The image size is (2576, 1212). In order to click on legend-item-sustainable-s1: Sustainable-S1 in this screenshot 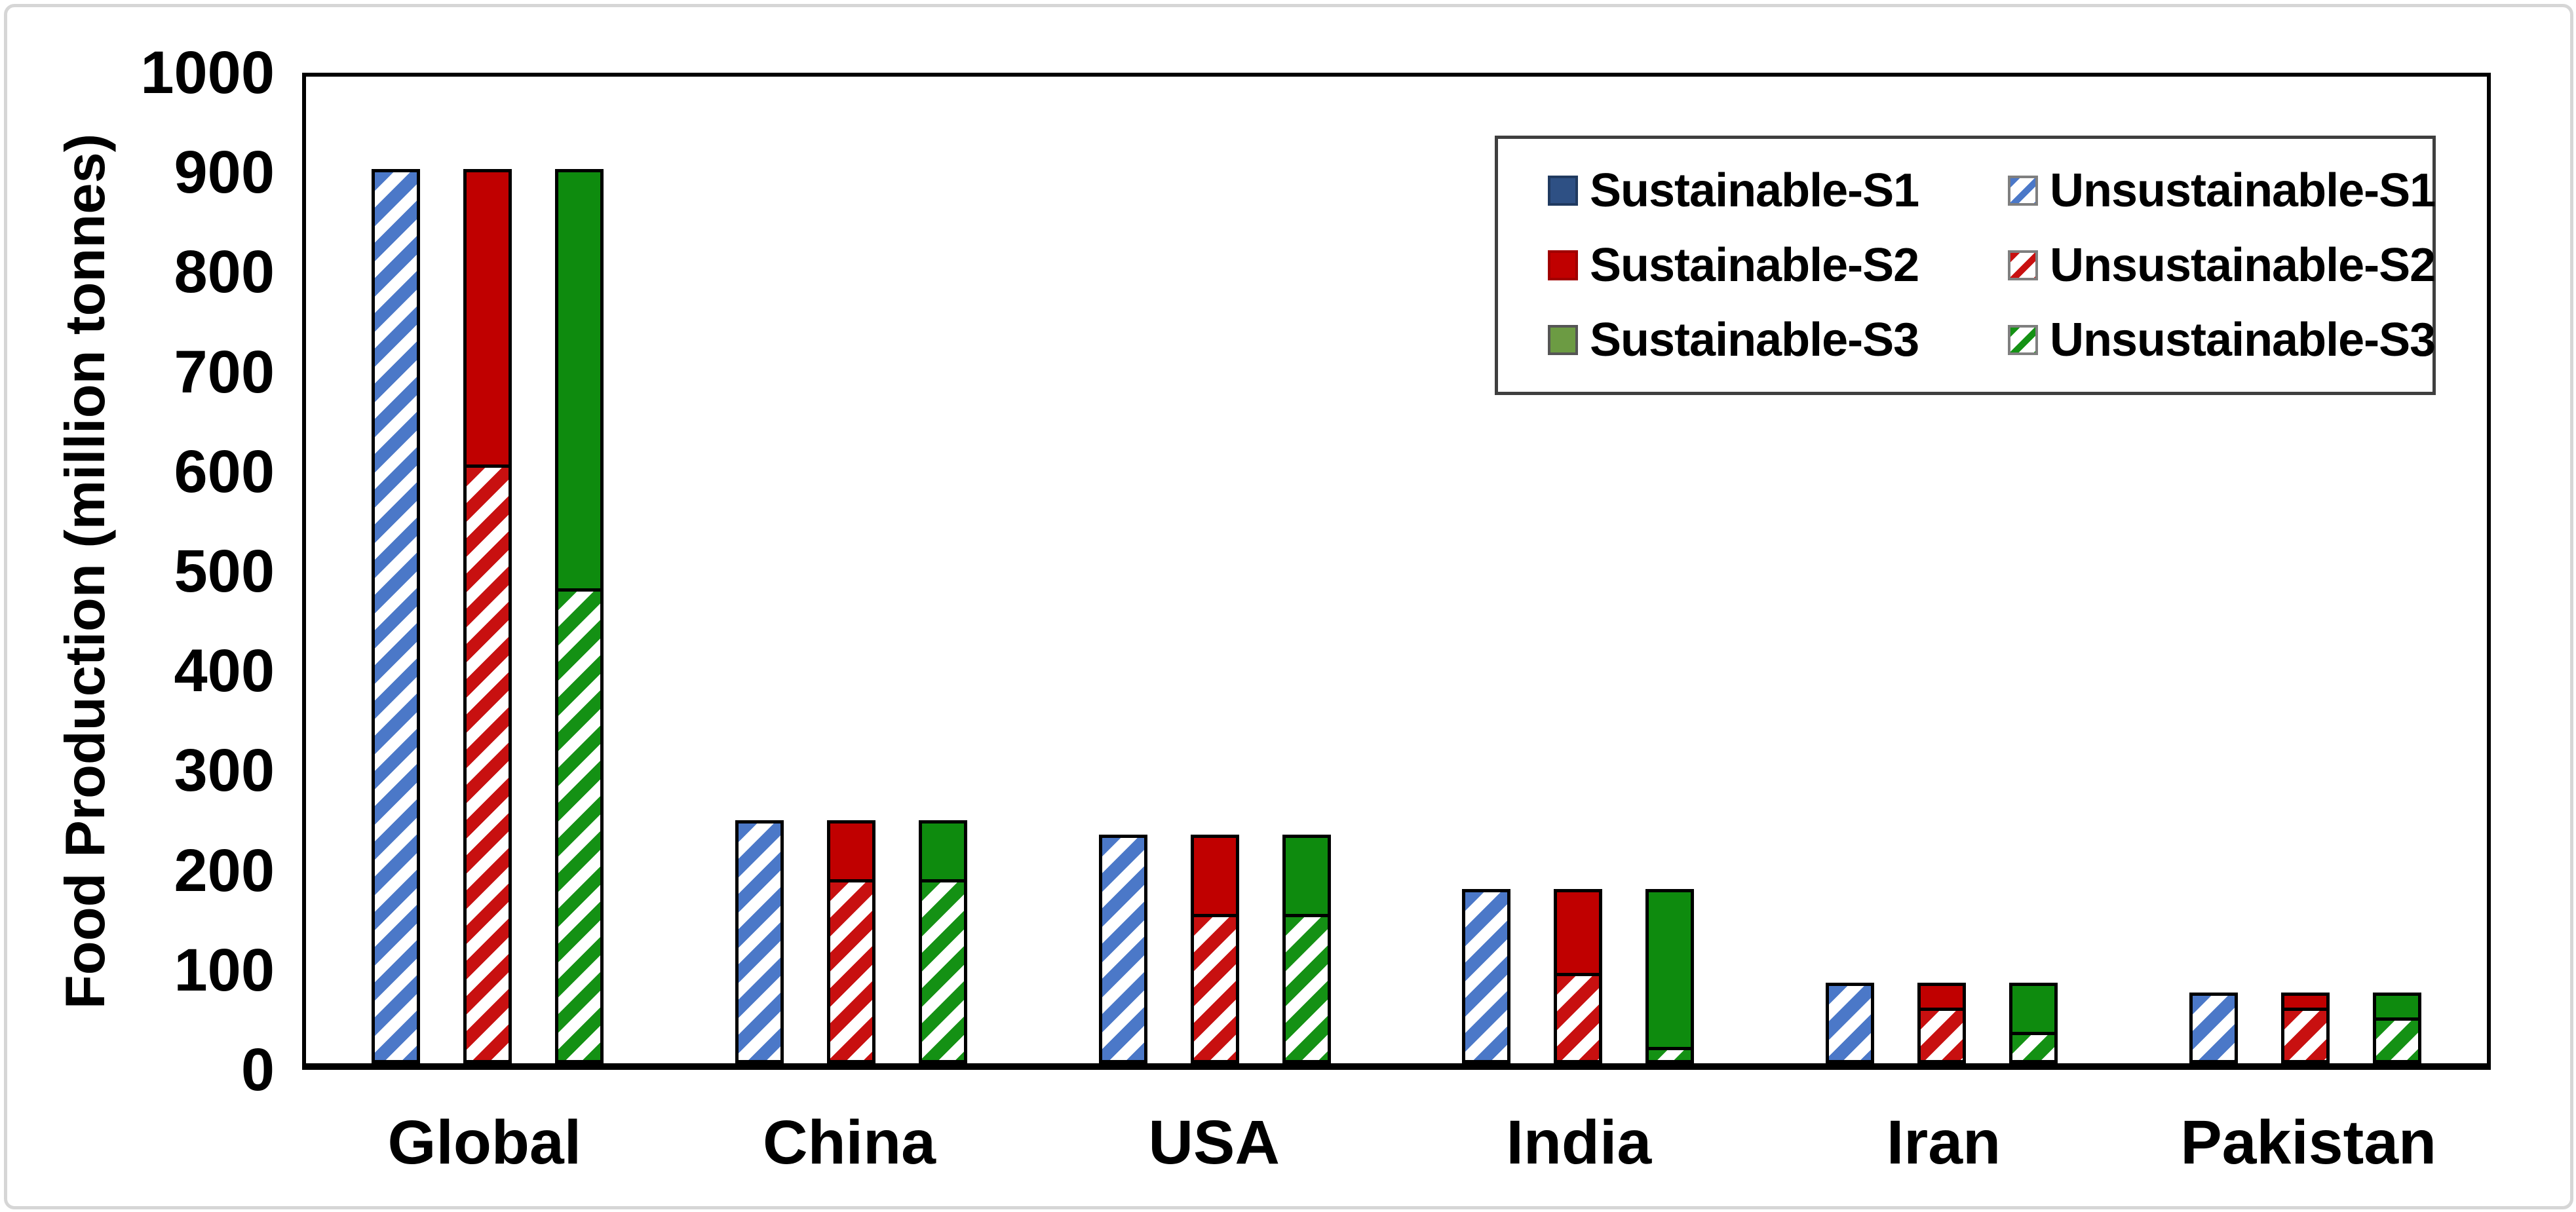, I will do `click(1778, 190)`.